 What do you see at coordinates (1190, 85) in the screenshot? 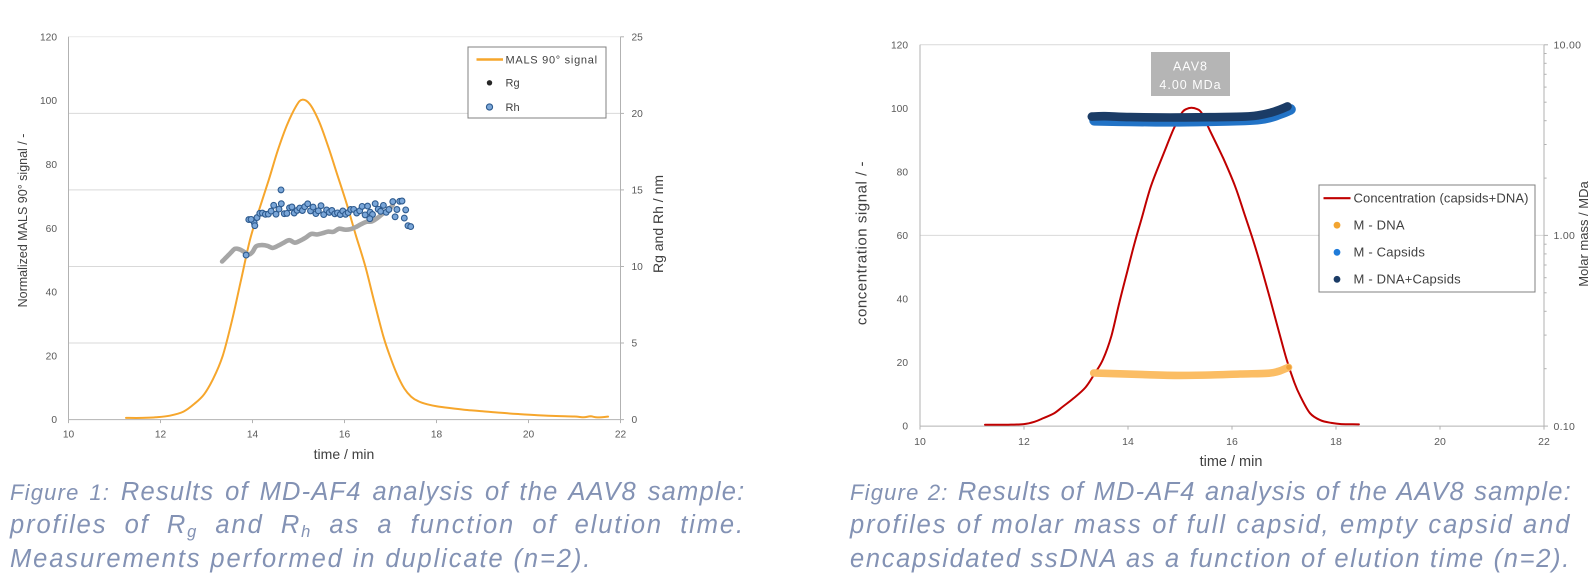
I see `svg-text: 4.00 MDa` at bounding box center [1190, 85].